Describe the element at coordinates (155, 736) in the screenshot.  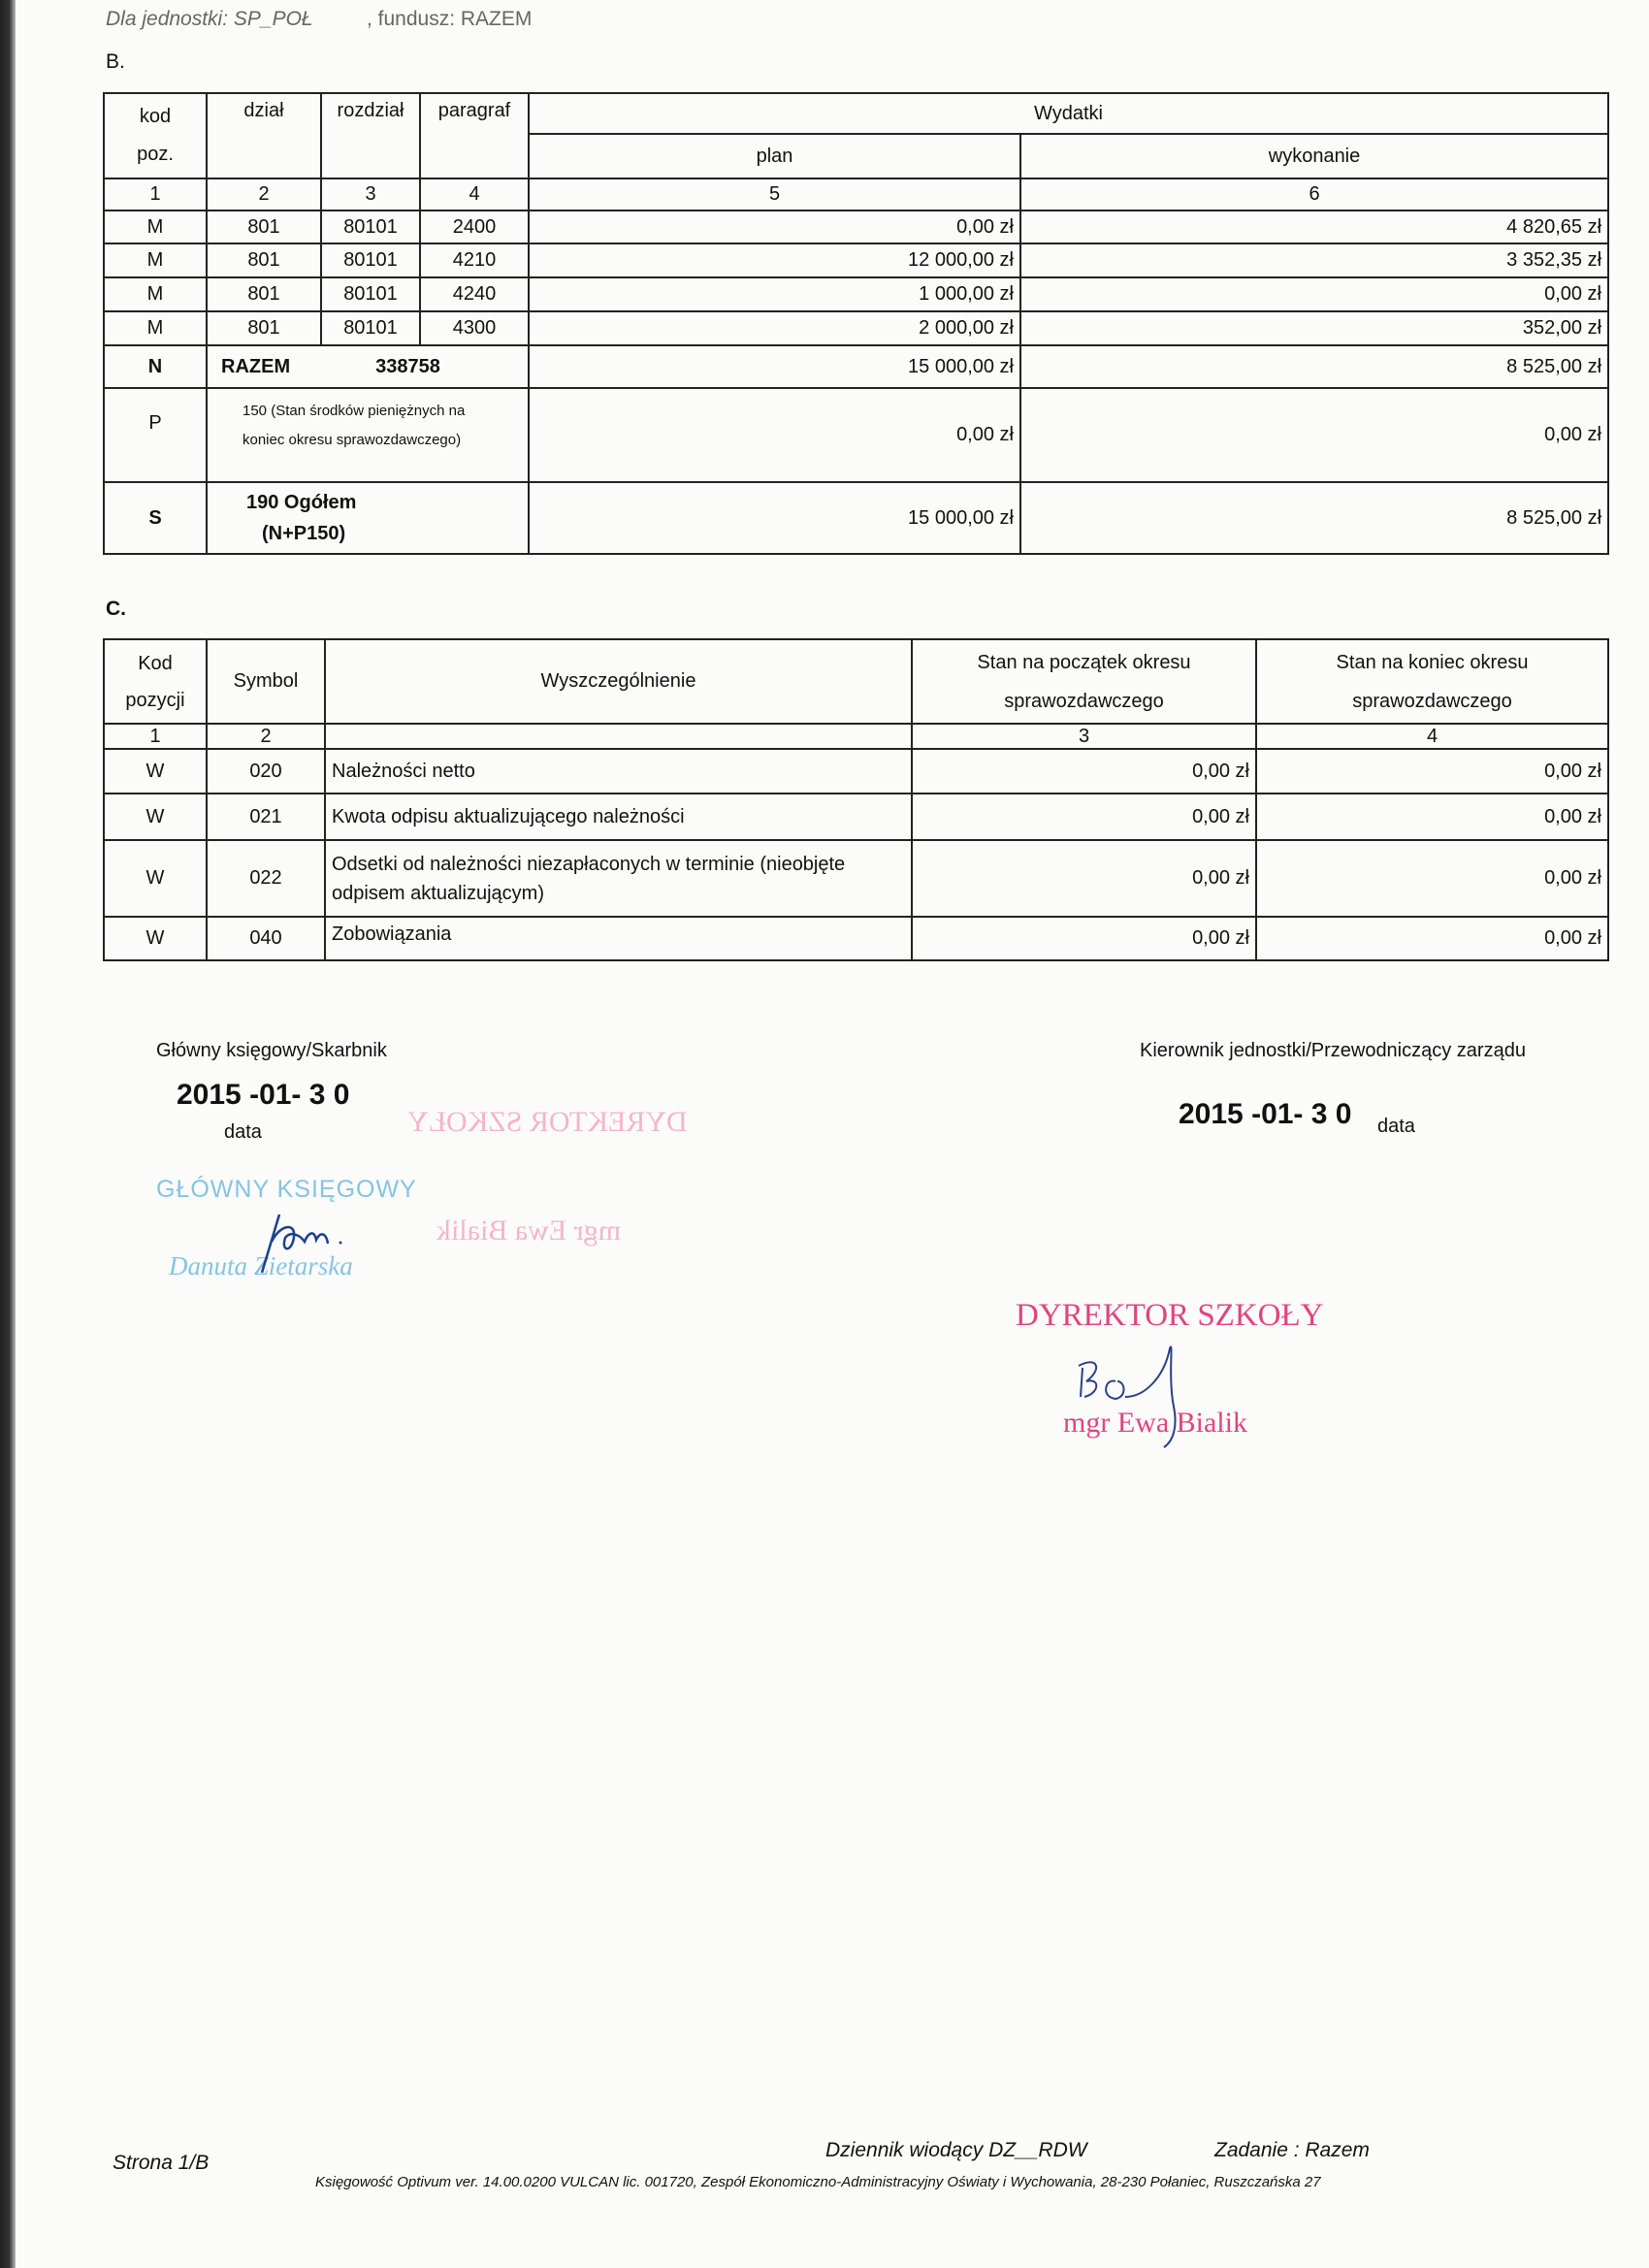
I see `col-number: 1` at that location.